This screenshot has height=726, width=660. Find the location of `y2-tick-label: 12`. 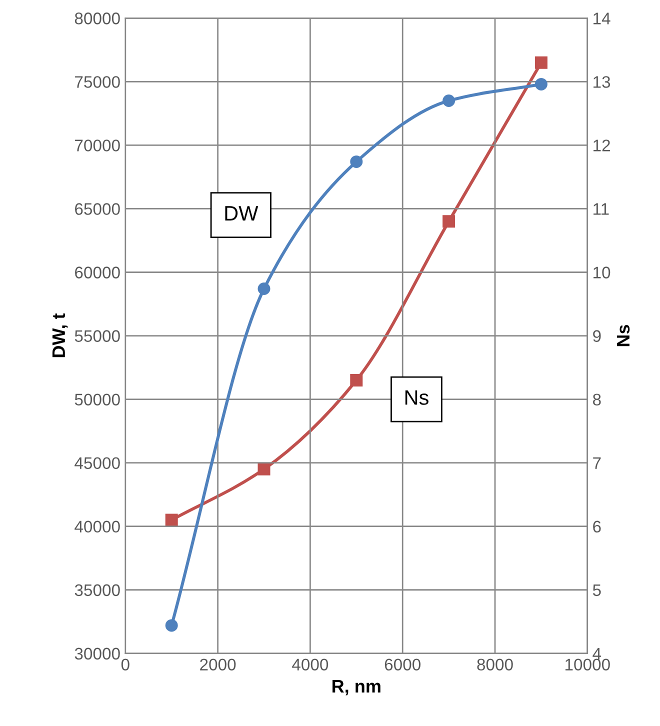

y2-tick-label: 12 is located at coordinates (602, 146).